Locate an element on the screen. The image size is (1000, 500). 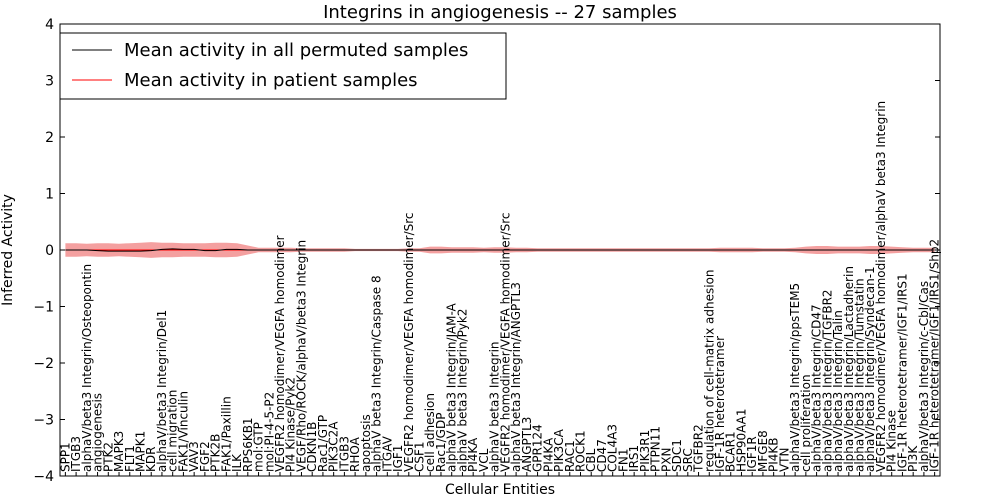
x-tick-label: FGF2 is located at coordinates (205, 456).